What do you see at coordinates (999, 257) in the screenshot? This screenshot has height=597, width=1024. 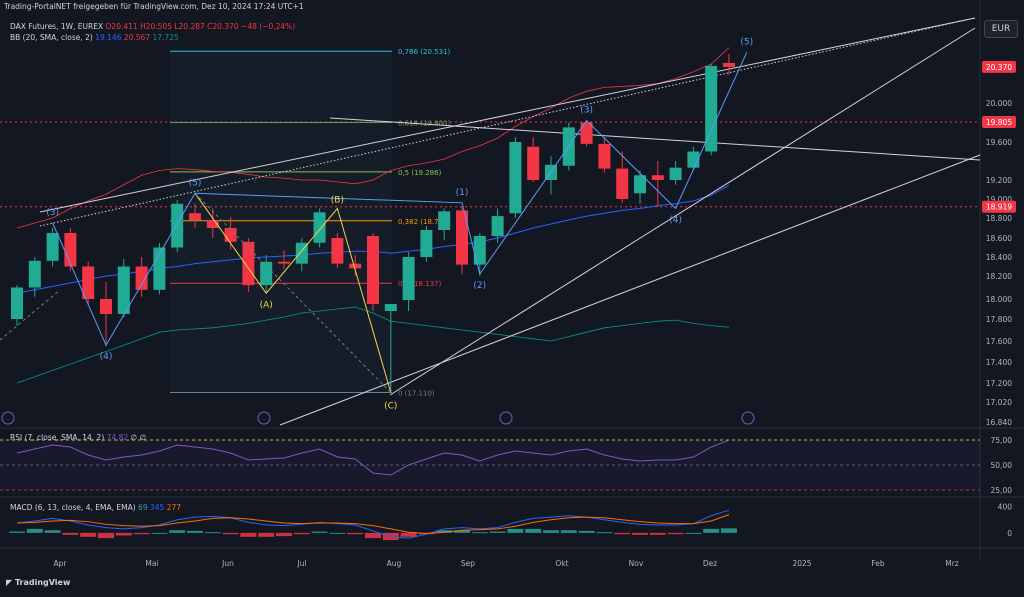 I see `price-tick: 18.400` at bounding box center [999, 257].